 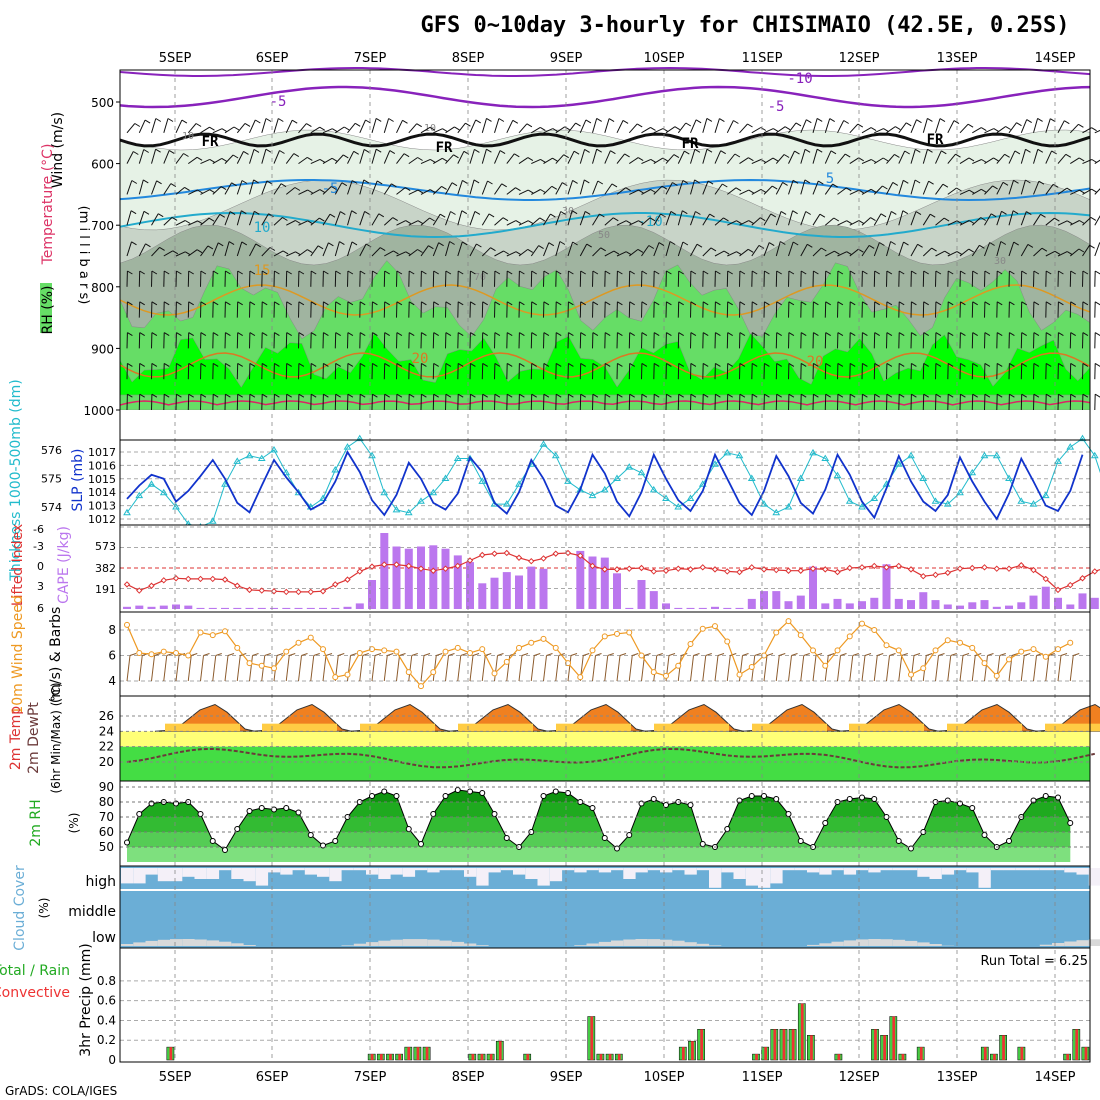 What do you see at coordinates (106, 1020) in the screenshot?
I see `precip-tick-label: 0.4` at bounding box center [106, 1020].